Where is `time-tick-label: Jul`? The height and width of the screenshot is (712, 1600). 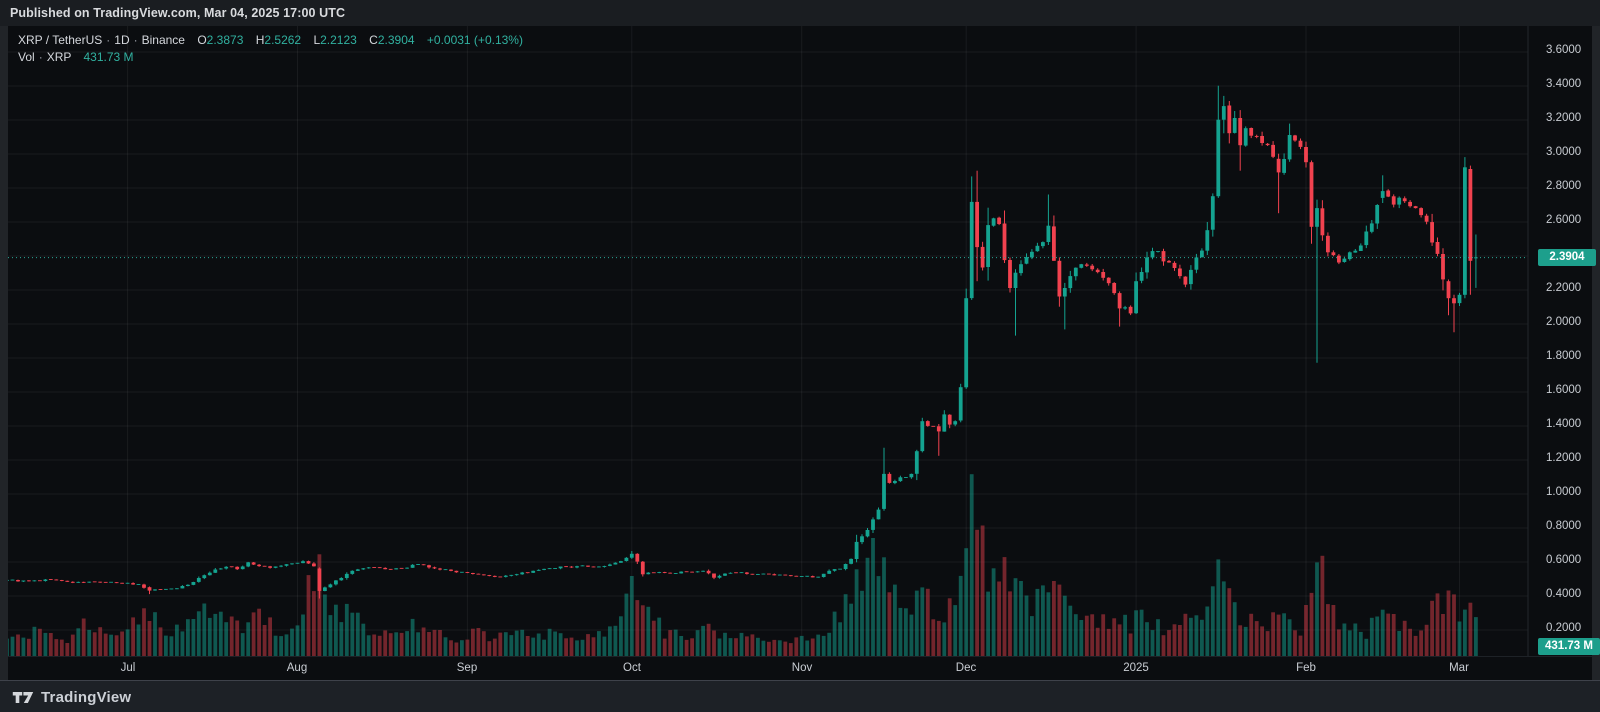
time-tick-label: Jul is located at coordinates (128, 668).